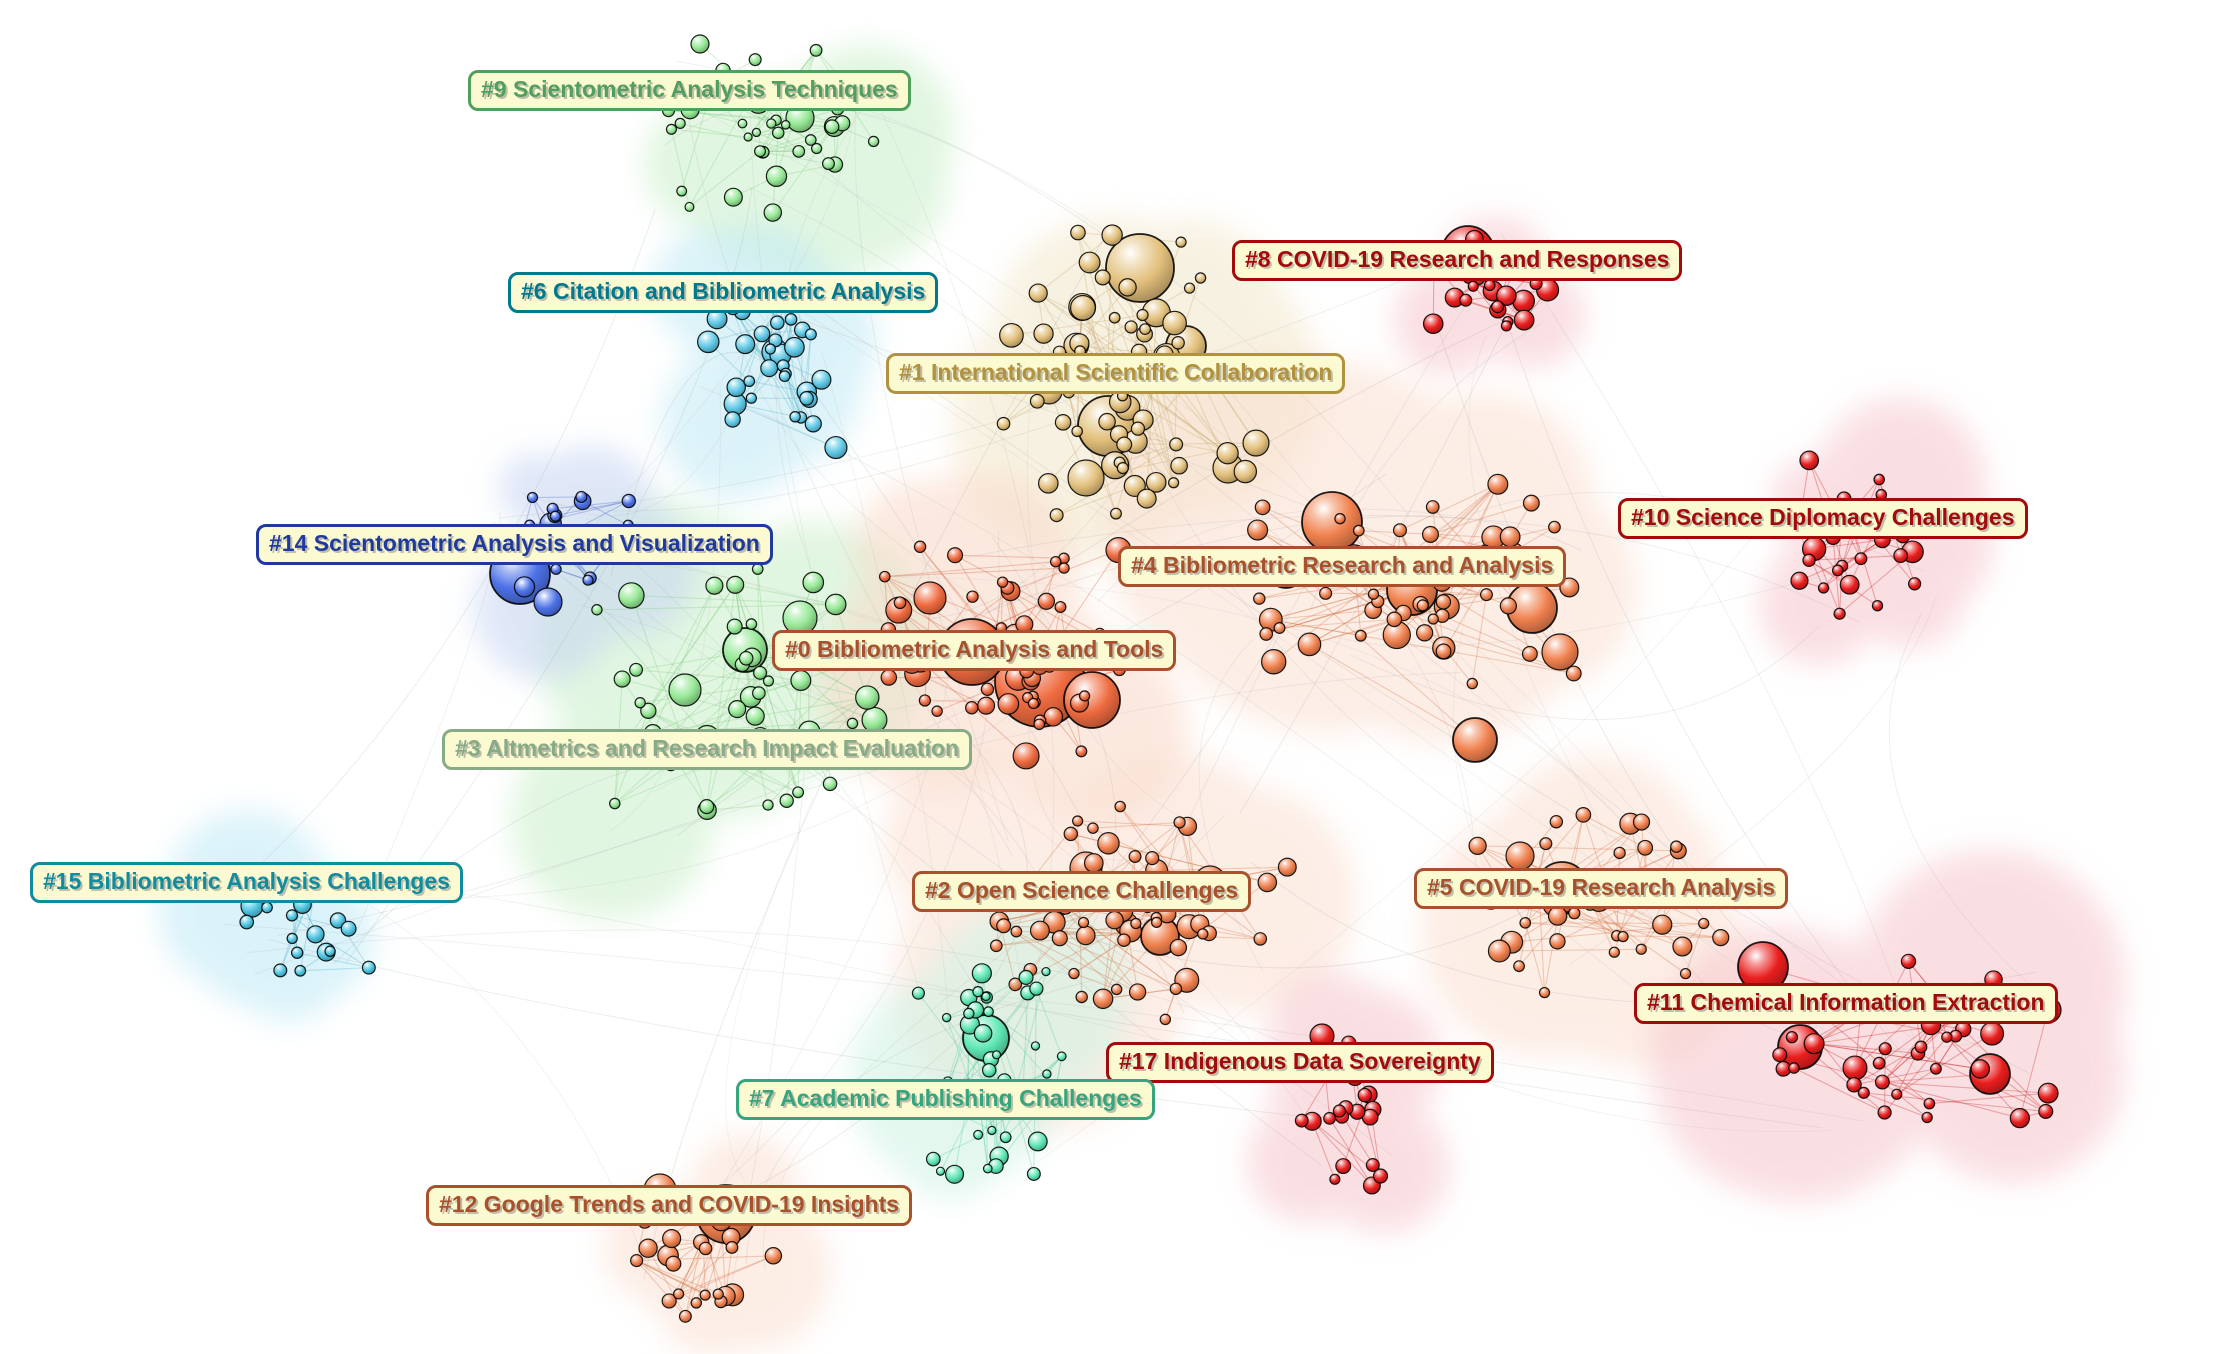 This screenshot has width=2224, height=1354. I want to click on cluster-label-#9: #9 Scientometric Analysis Techniques, so click(689, 90).